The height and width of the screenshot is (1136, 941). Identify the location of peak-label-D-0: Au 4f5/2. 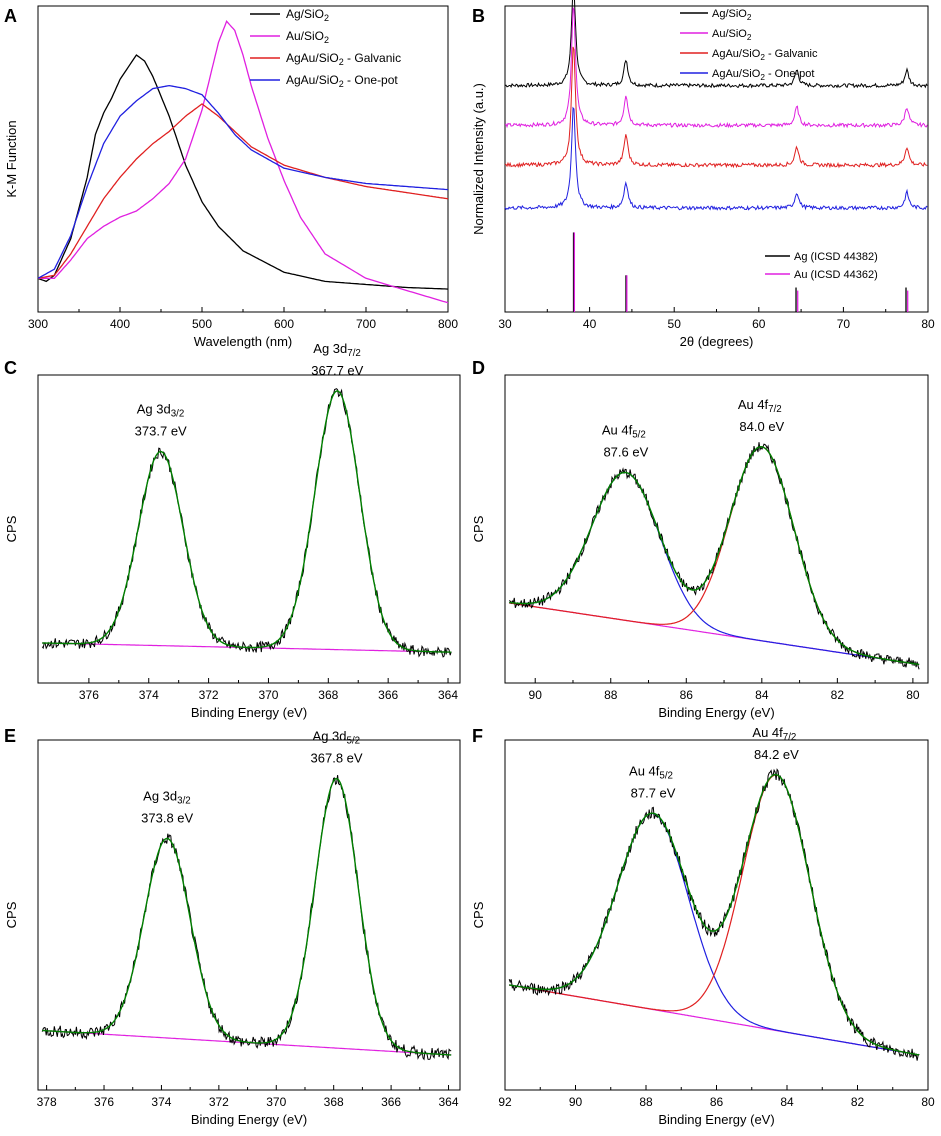
(624, 432).